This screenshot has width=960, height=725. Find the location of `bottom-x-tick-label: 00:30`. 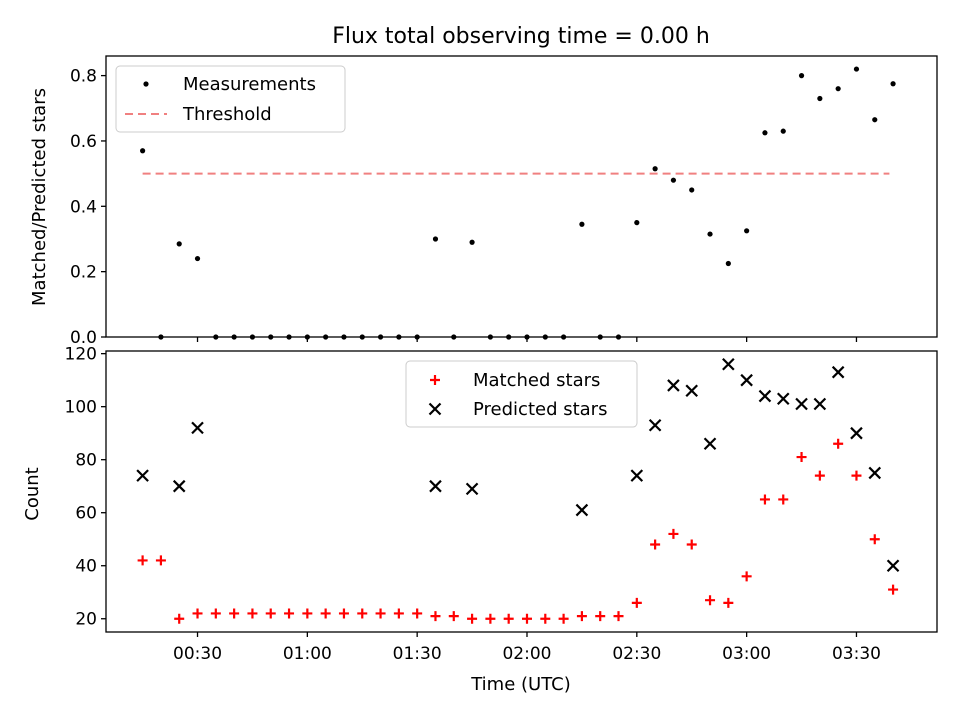

bottom-x-tick-label: 00:30 is located at coordinates (197, 654).